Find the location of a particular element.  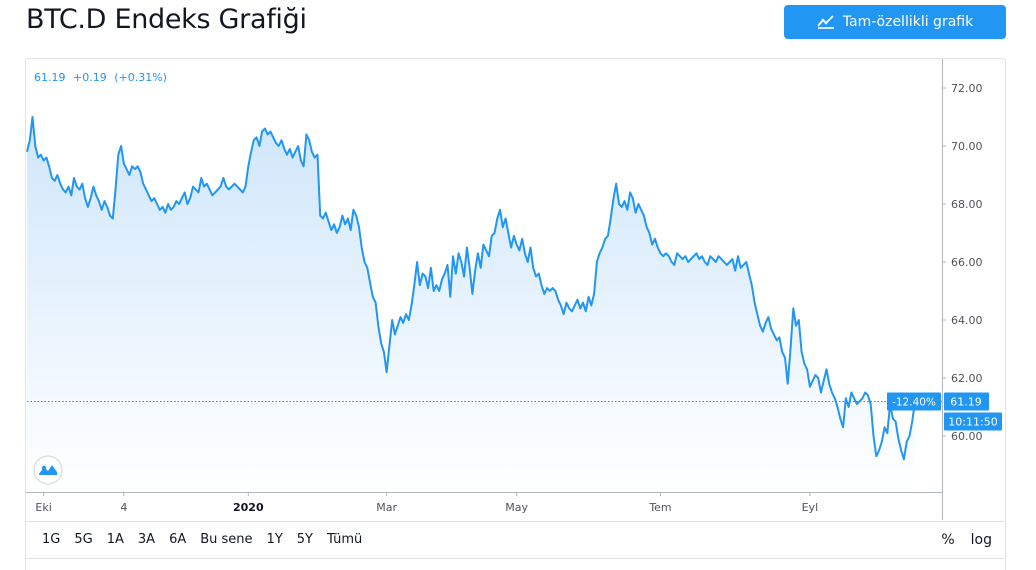

range-selector: 1G 5G 1A 3A 6A Bu sene 1Y 5Y Tümü % log is located at coordinates (515, 540).